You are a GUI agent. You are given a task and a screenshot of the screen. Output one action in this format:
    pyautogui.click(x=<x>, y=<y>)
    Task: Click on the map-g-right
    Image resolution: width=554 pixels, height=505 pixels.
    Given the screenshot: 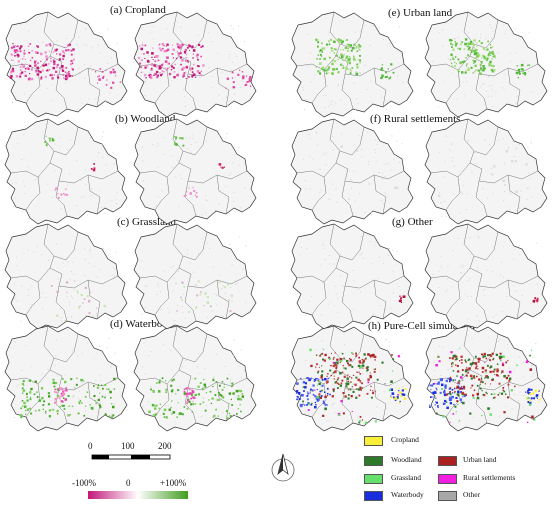 What is the action you would take?
    pyautogui.click(x=486, y=276)
    